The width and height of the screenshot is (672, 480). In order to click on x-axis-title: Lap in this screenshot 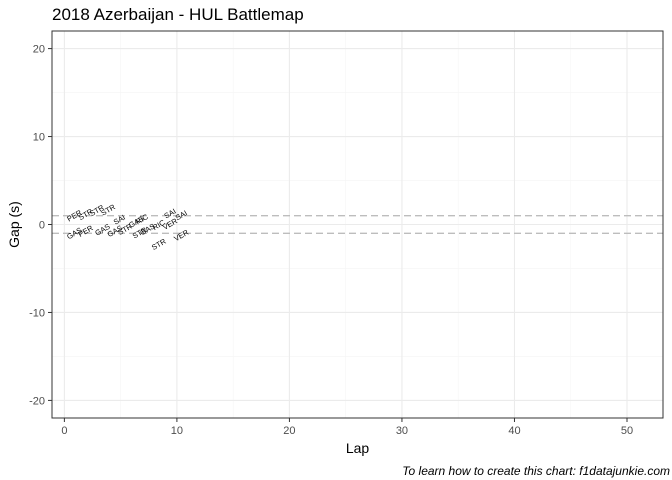, I will do `click(358, 448)`.